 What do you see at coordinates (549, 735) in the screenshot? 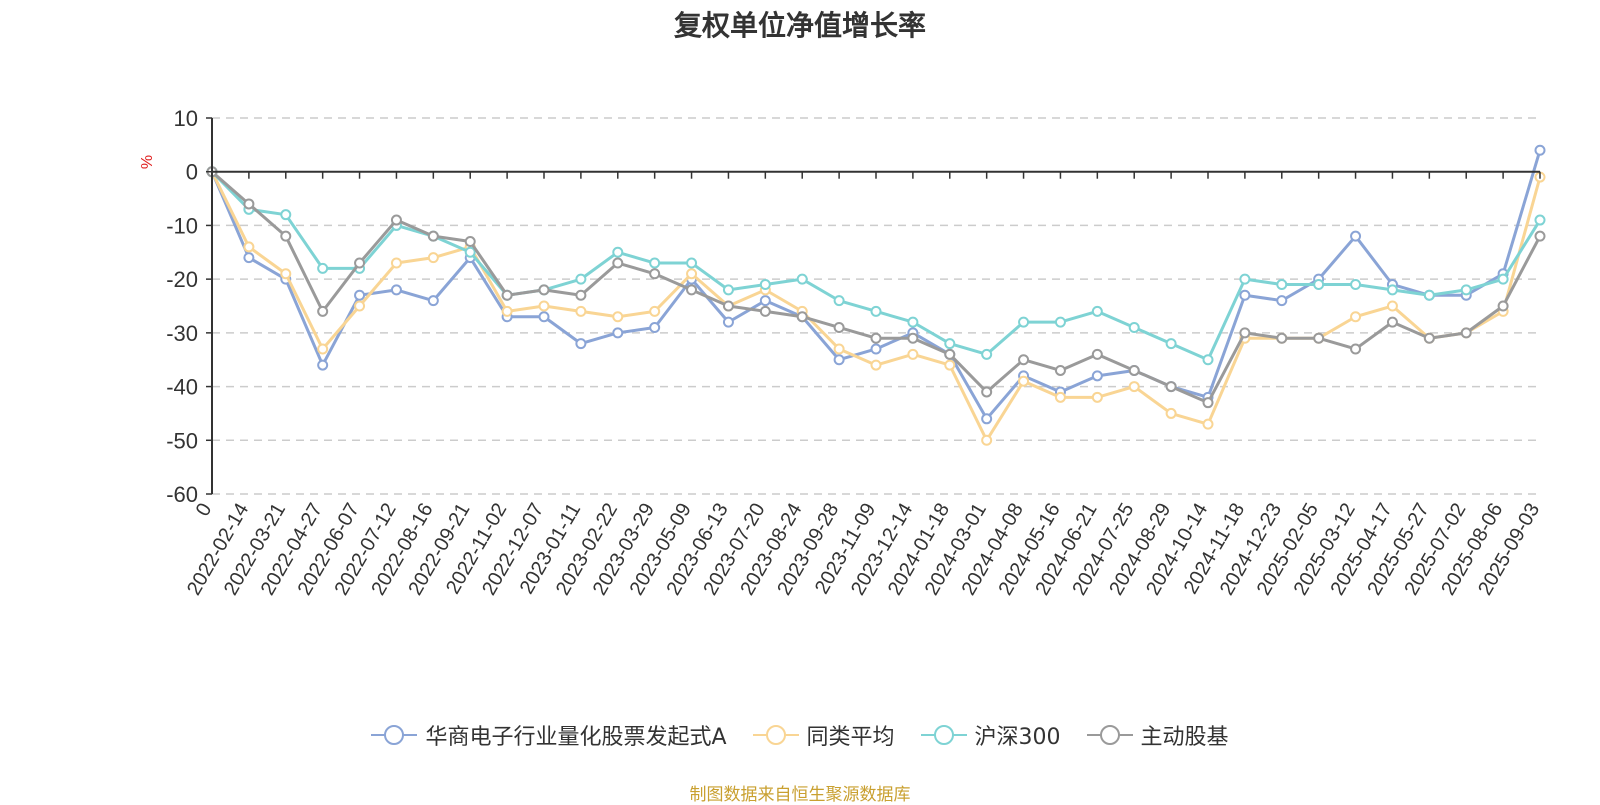
I see `legend-item: 华商电子行业量化股票发起式A` at bounding box center [549, 735].